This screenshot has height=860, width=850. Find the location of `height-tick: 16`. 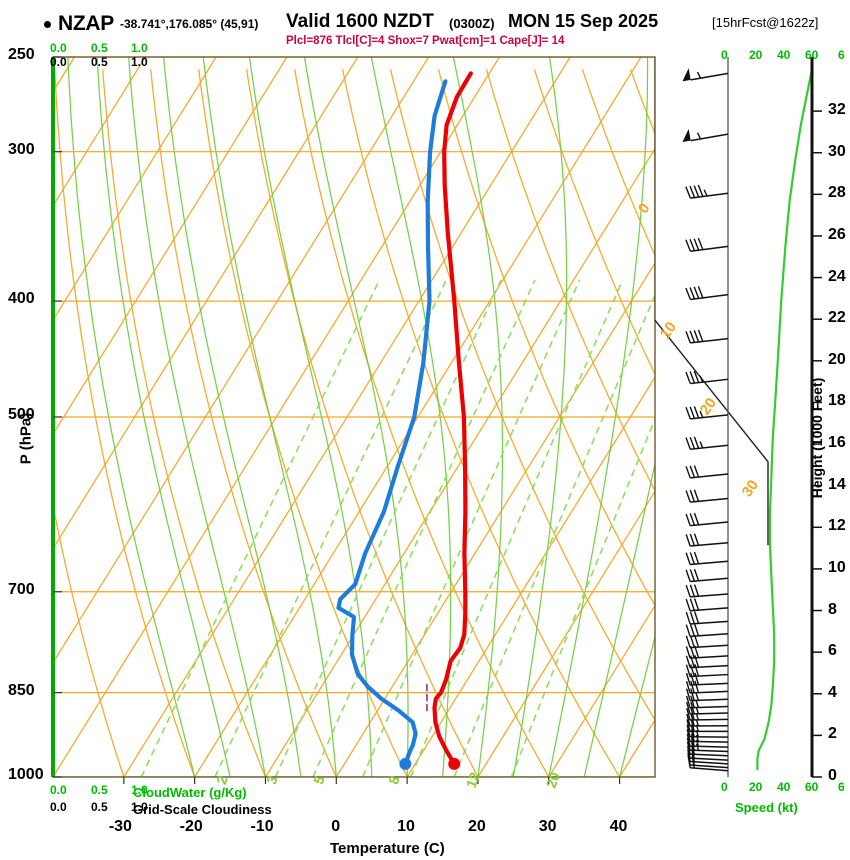

height-tick: 16 is located at coordinates (837, 443).